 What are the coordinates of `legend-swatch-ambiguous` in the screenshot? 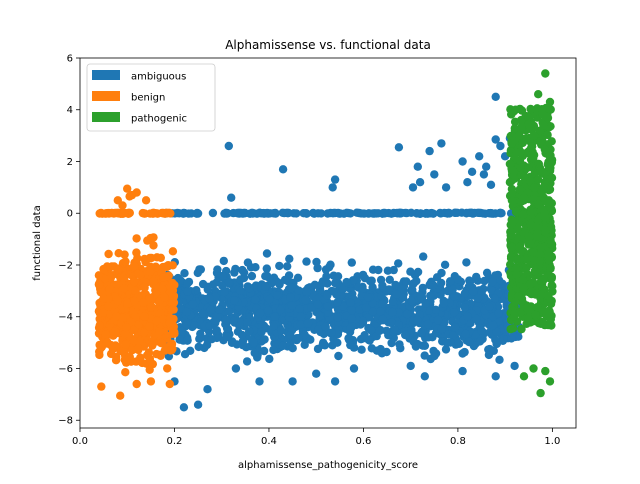 It's located at (106, 75).